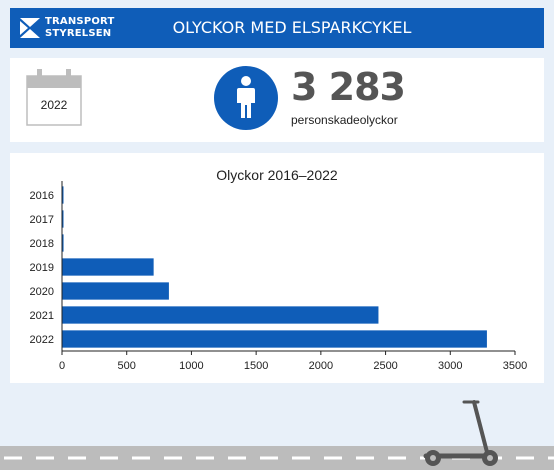  What do you see at coordinates (220, 315) in the screenshot?
I see `bar-2021` at bounding box center [220, 315].